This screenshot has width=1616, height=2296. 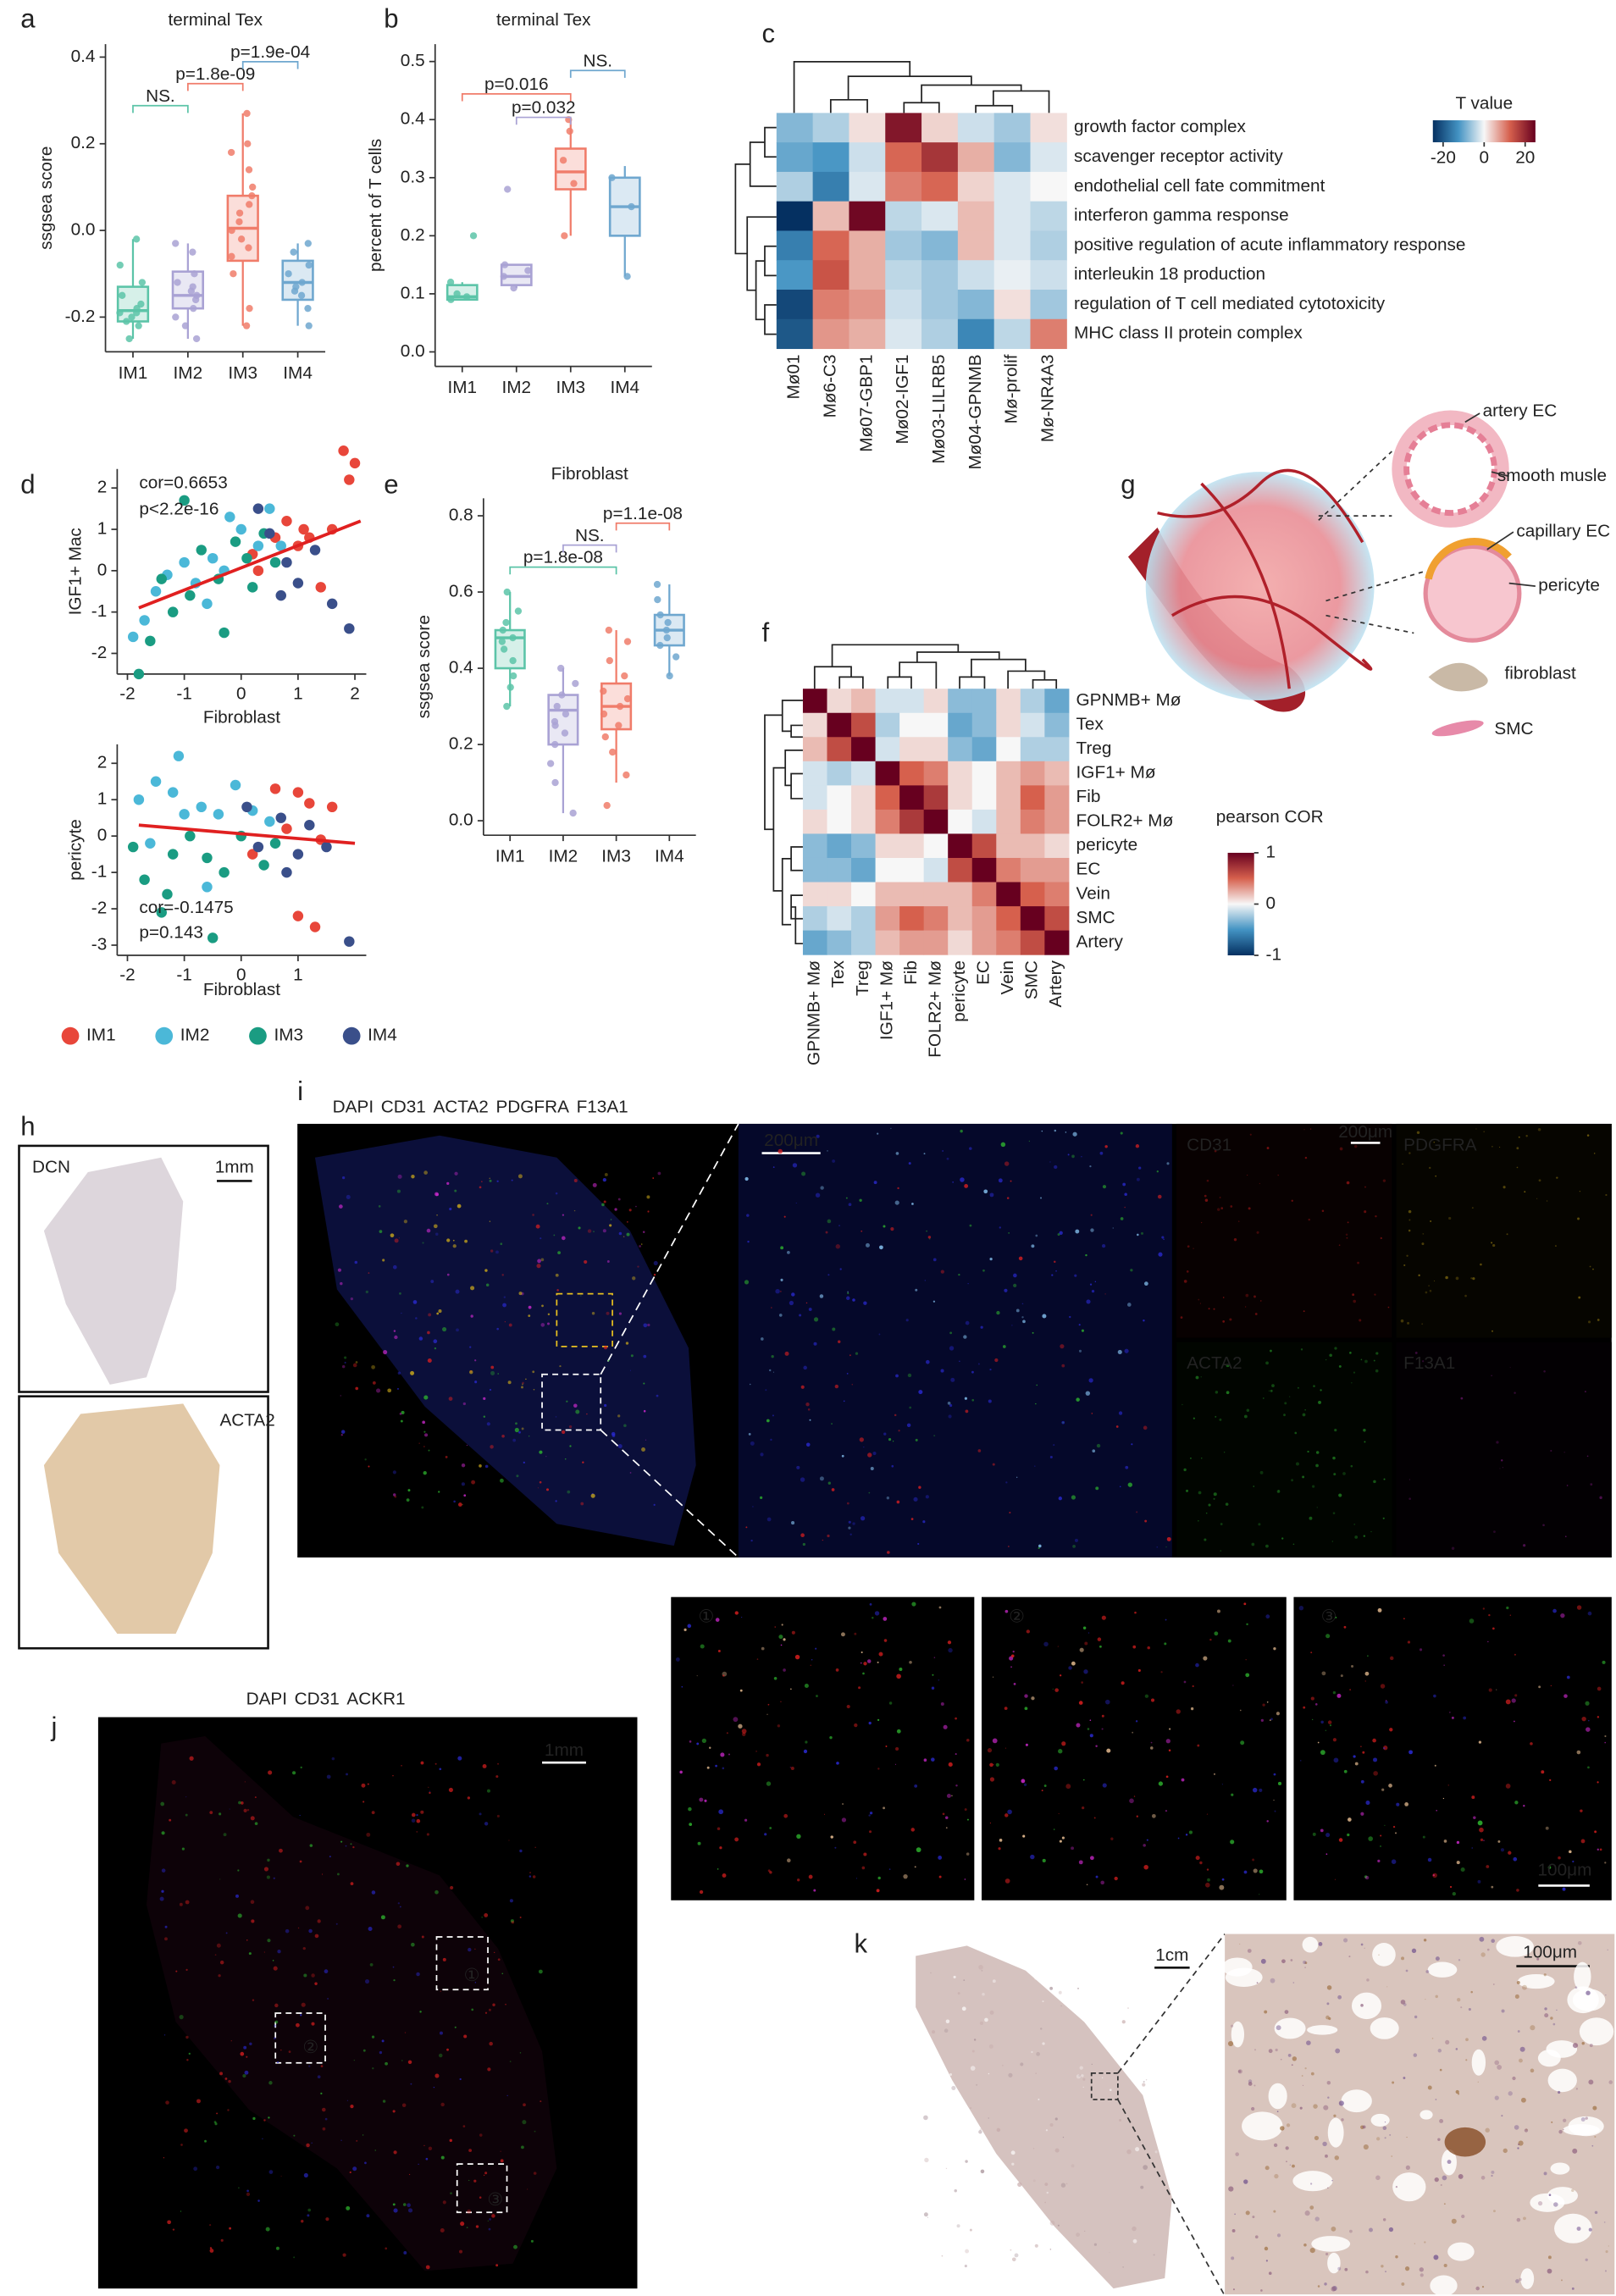 What do you see at coordinates (1160, 126) in the screenshot?
I see `row-label: growth factor complex` at bounding box center [1160, 126].